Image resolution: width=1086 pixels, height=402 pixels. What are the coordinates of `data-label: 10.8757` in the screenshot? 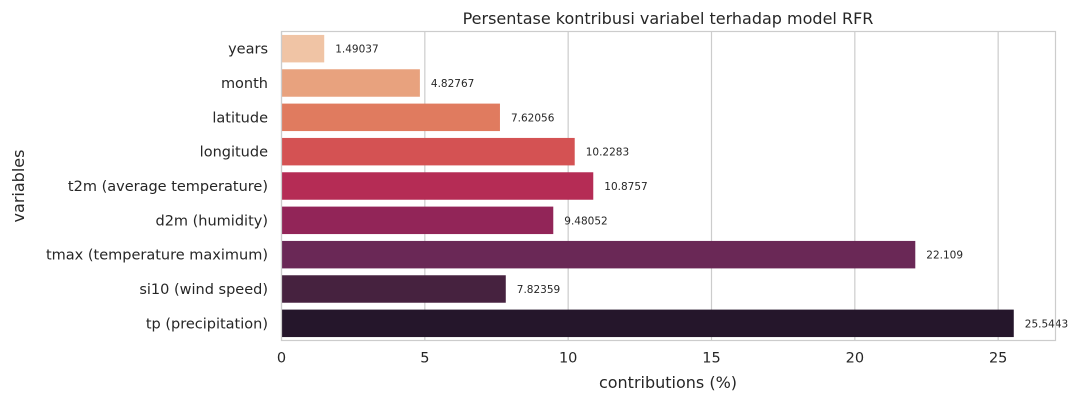 It's located at (625, 187).